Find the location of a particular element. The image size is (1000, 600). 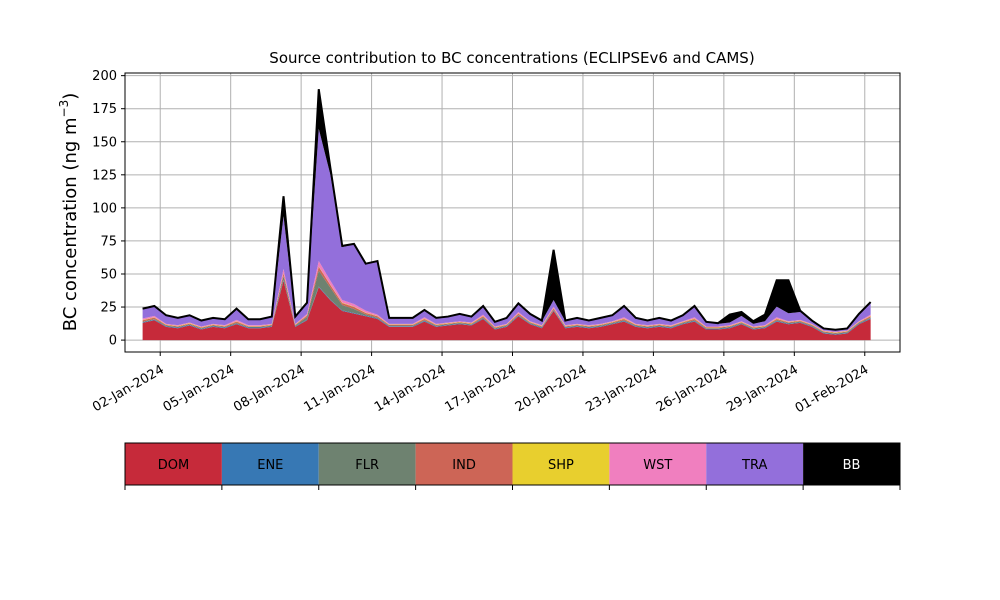

area-dom is located at coordinates (506, 310).